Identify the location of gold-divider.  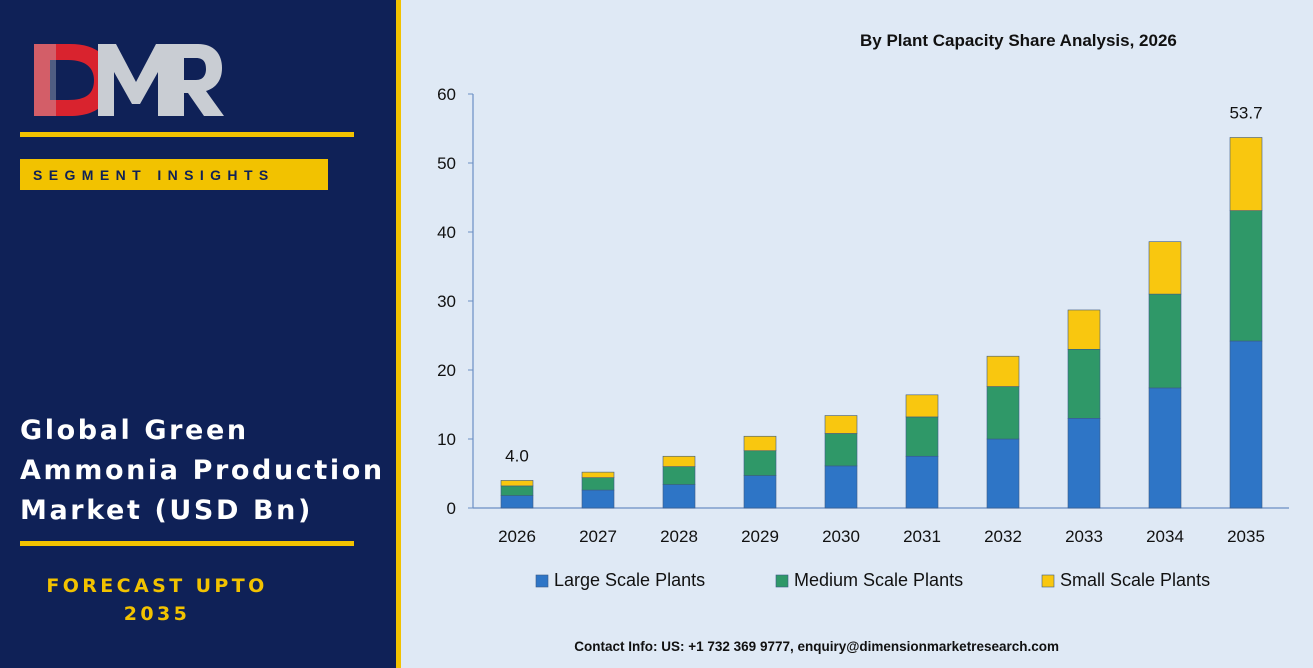
(398, 334).